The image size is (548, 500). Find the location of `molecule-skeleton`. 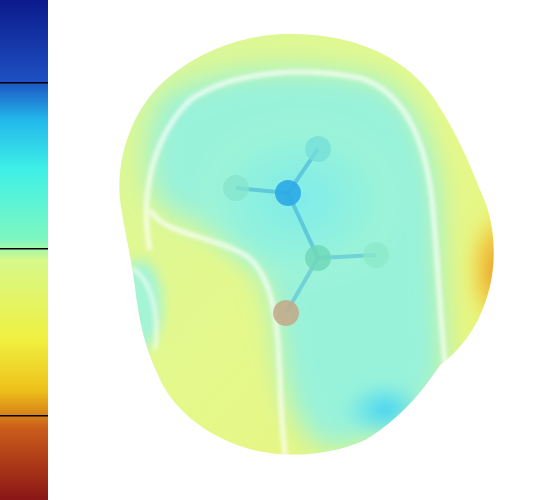

molecule-skeleton is located at coordinates (306, 231).